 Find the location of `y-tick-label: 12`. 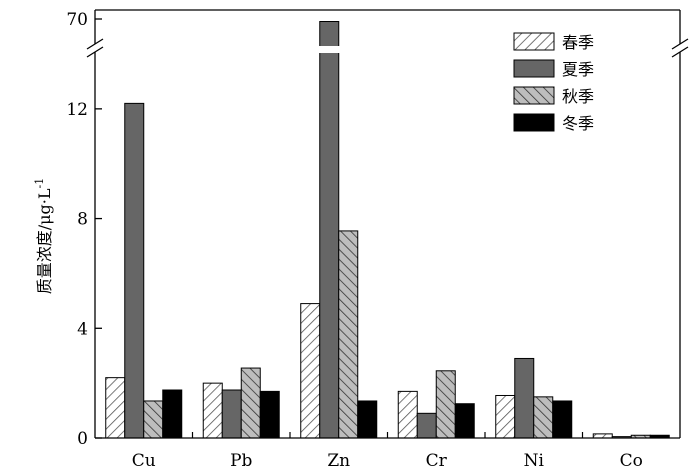

y-tick-label: 12 is located at coordinates (77, 110).